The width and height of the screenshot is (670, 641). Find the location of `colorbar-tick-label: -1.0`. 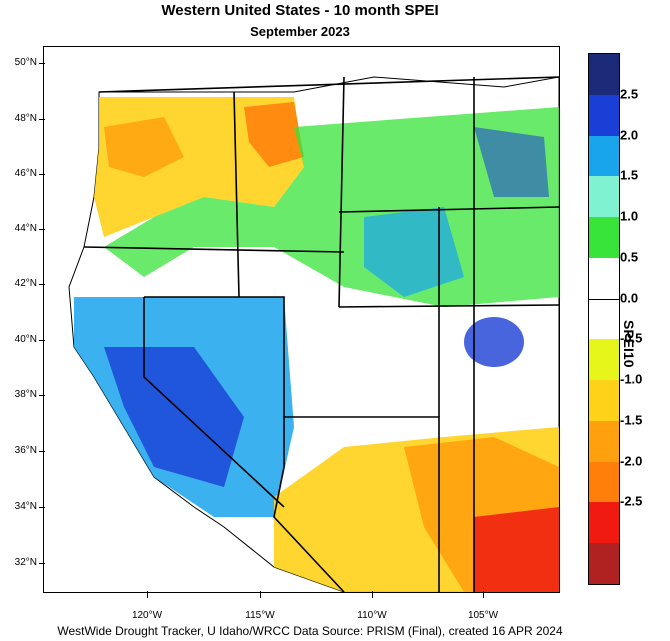

colorbar-tick-label: -1.0 is located at coordinates (631, 379).